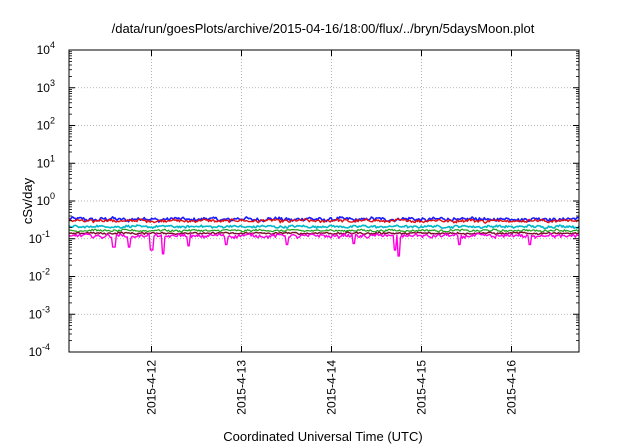 The width and height of the screenshot is (640, 448). Describe the element at coordinates (46, 199) in the screenshot. I see `y-tick-label: 10⁰` at that location.